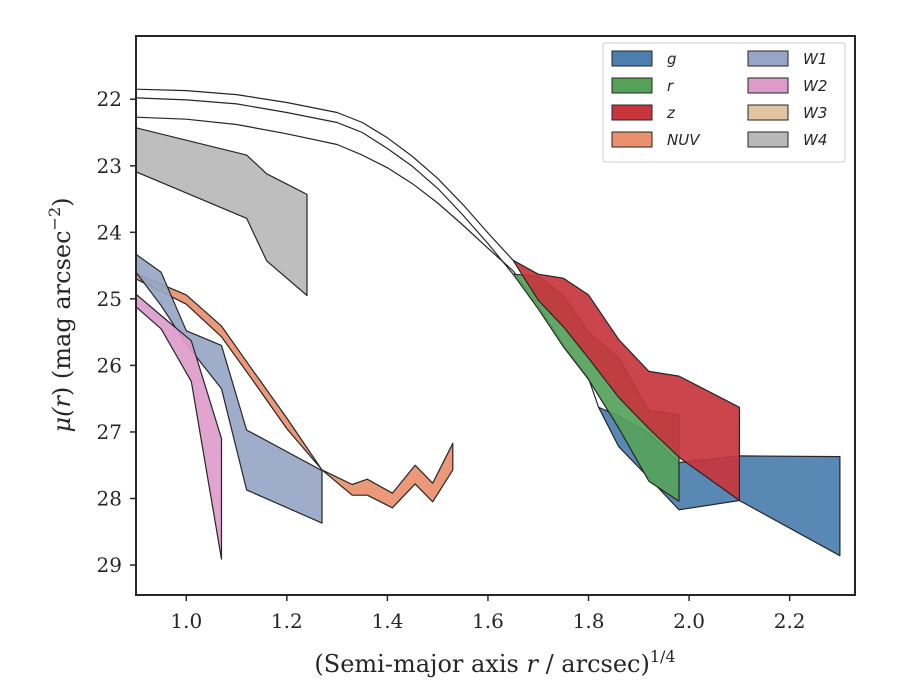 The height and width of the screenshot is (700, 900). Describe the element at coordinates (815, 113) in the screenshot. I see `legend-label-w3: W3` at that location.